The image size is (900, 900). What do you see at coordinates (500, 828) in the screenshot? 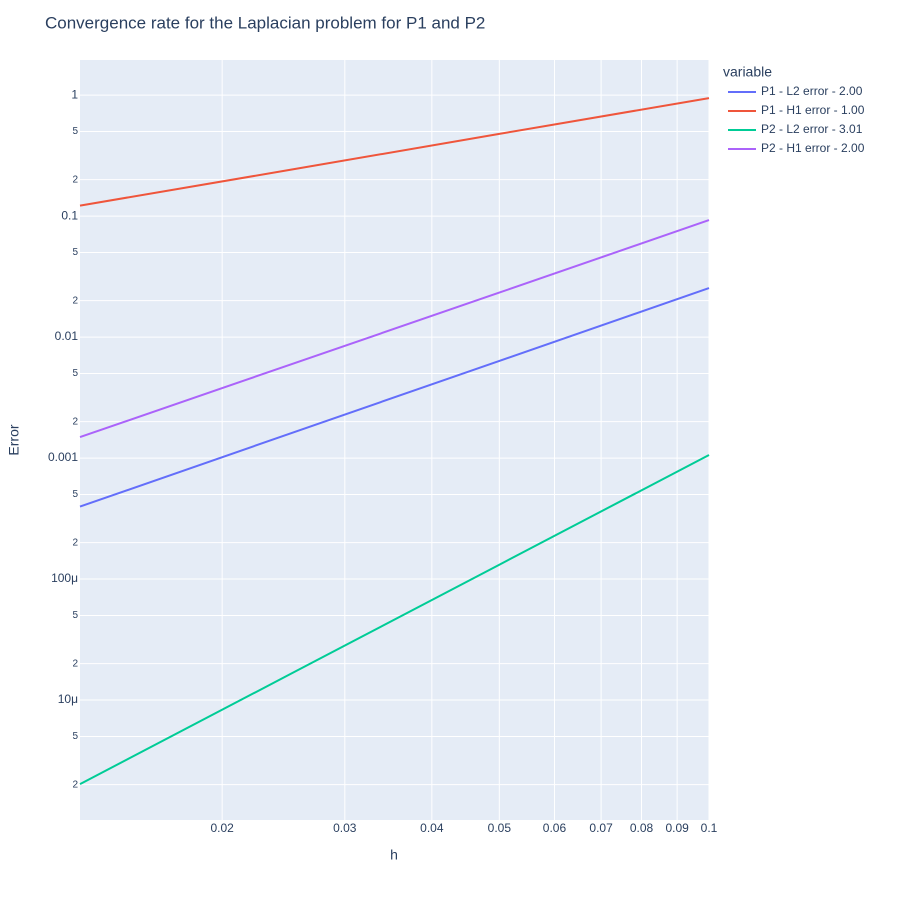
I see `x-tick-label: 0.05` at bounding box center [500, 828].